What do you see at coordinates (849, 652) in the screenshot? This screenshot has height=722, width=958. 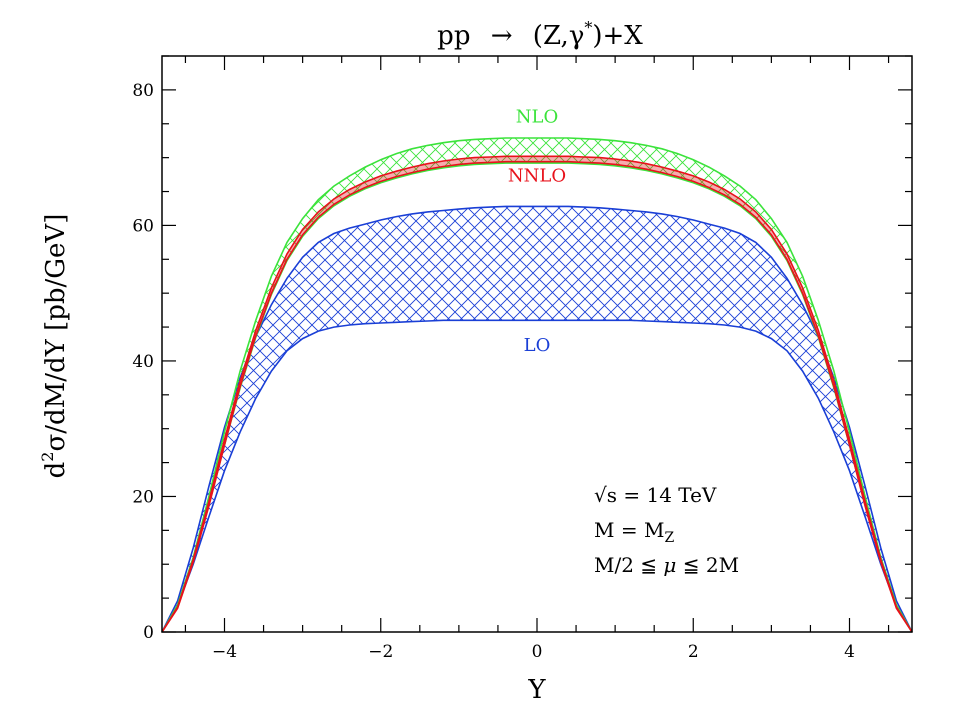 I see `x-tick-label: 4` at bounding box center [849, 652].